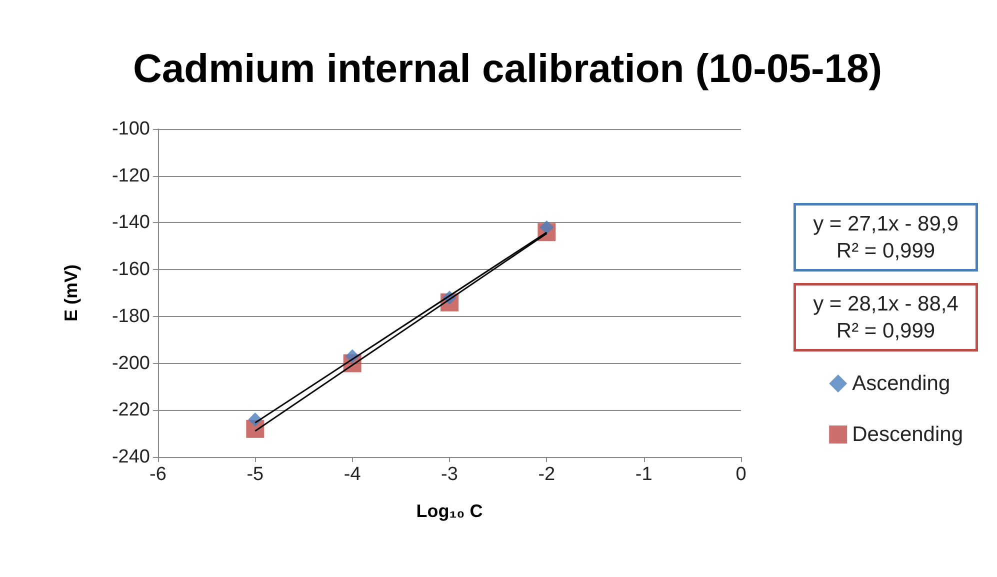 The height and width of the screenshot is (577, 997). What do you see at coordinates (449, 511) in the screenshot?
I see `x-axis-title: Log₁₀ C` at bounding box center [449, 511].